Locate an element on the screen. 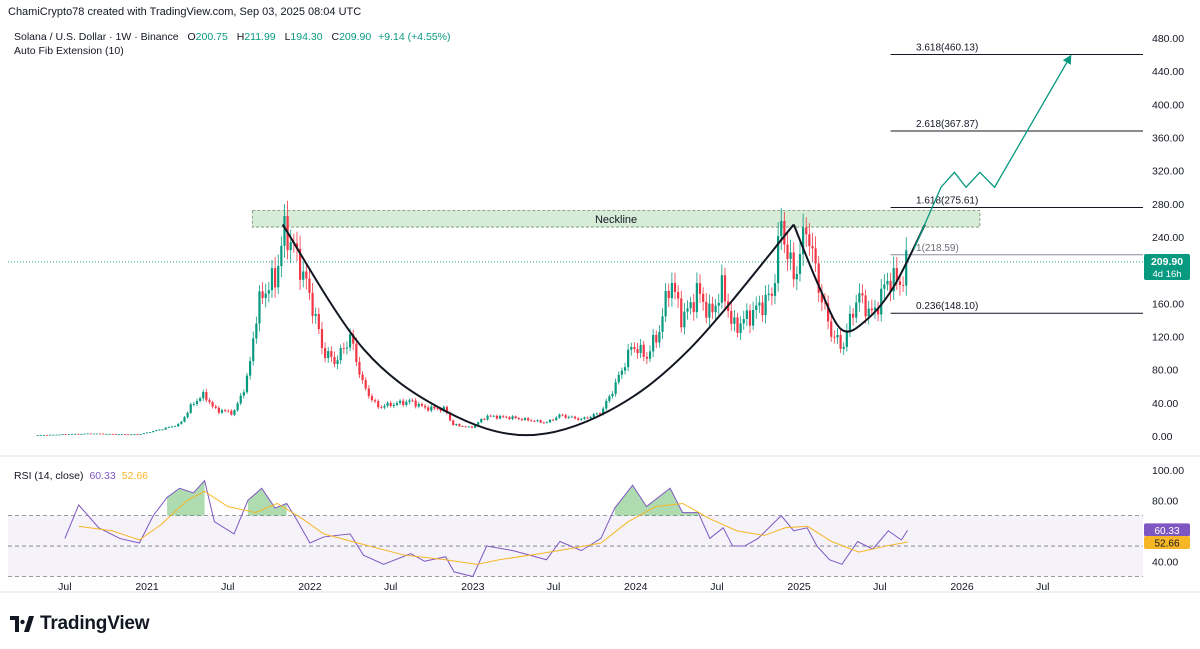 The height and width of the screenshot is (649, 1200). ohlc-close-label: C is located at coordinates (335, 37).